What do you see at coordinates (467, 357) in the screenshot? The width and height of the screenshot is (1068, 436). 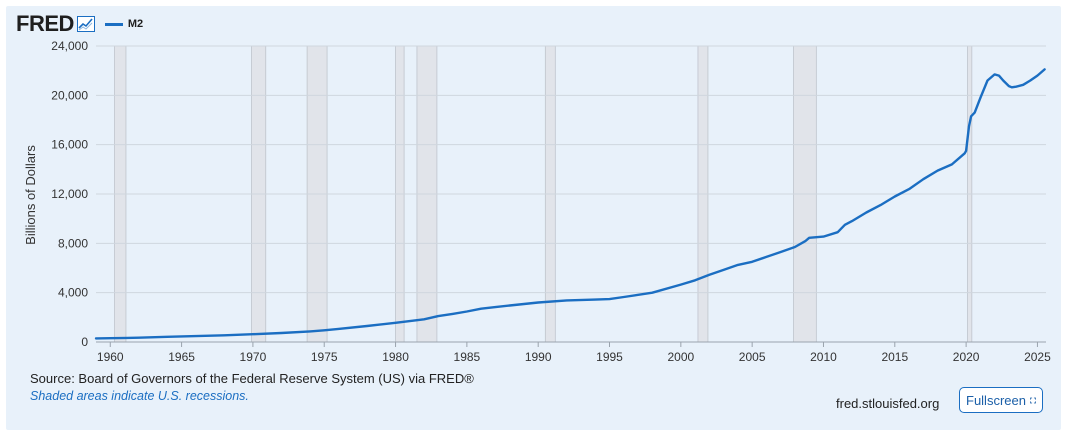 I see `x-tick-label: 1985` at bounding box center [467, 357].